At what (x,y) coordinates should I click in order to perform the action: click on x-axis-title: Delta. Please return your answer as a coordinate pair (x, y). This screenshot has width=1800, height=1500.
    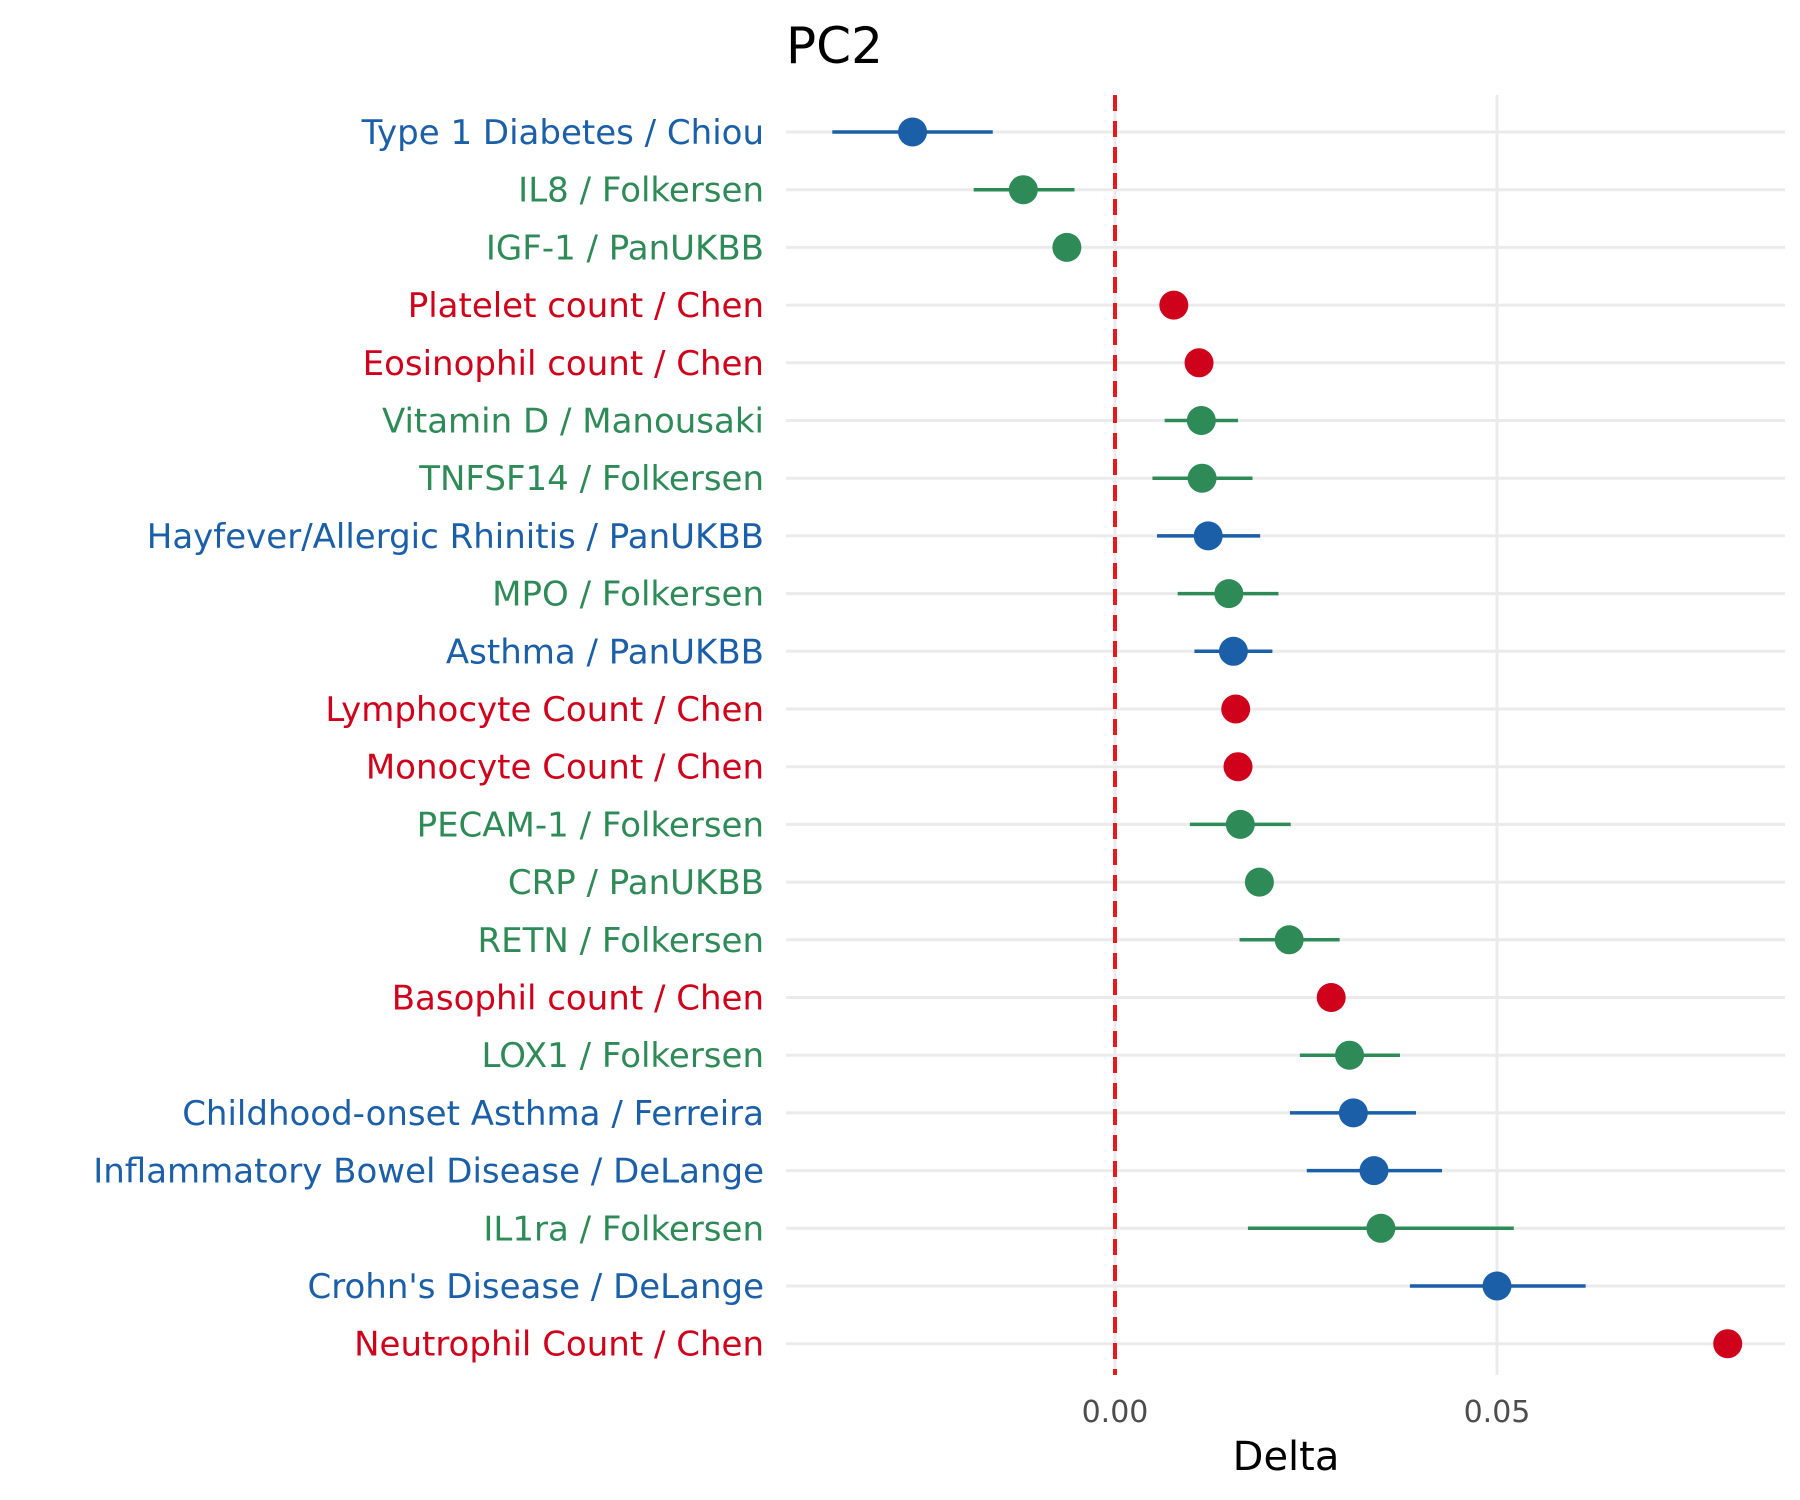
    Looking at the image, I should click on (1286, 1457).